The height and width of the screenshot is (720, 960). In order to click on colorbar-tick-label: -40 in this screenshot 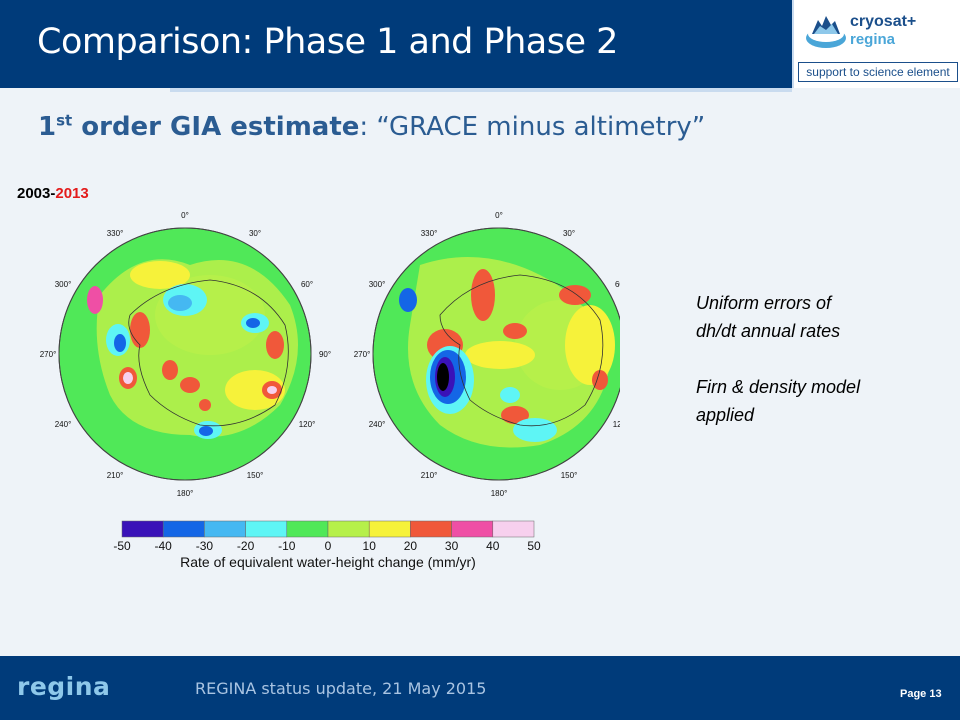, I will do `click(164, 546)`.